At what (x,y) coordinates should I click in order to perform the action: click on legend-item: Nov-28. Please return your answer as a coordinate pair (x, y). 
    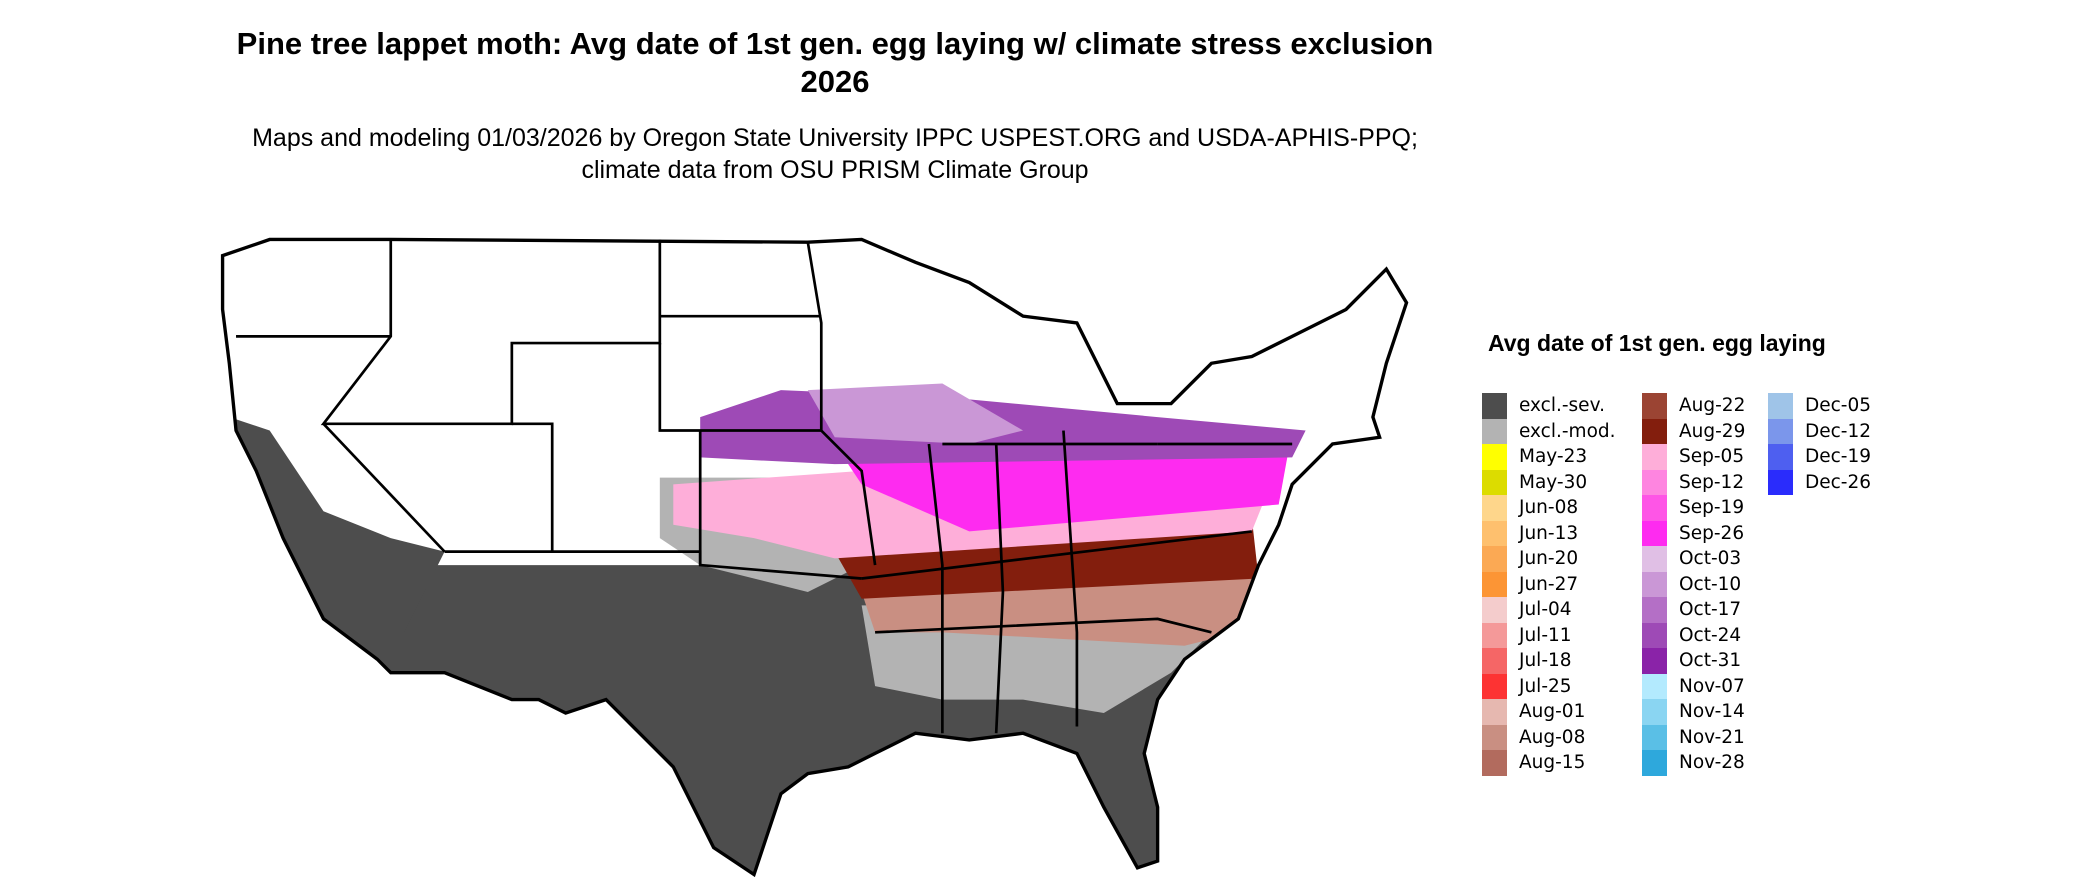
    Looking at the image, I should click on (1693, 763).